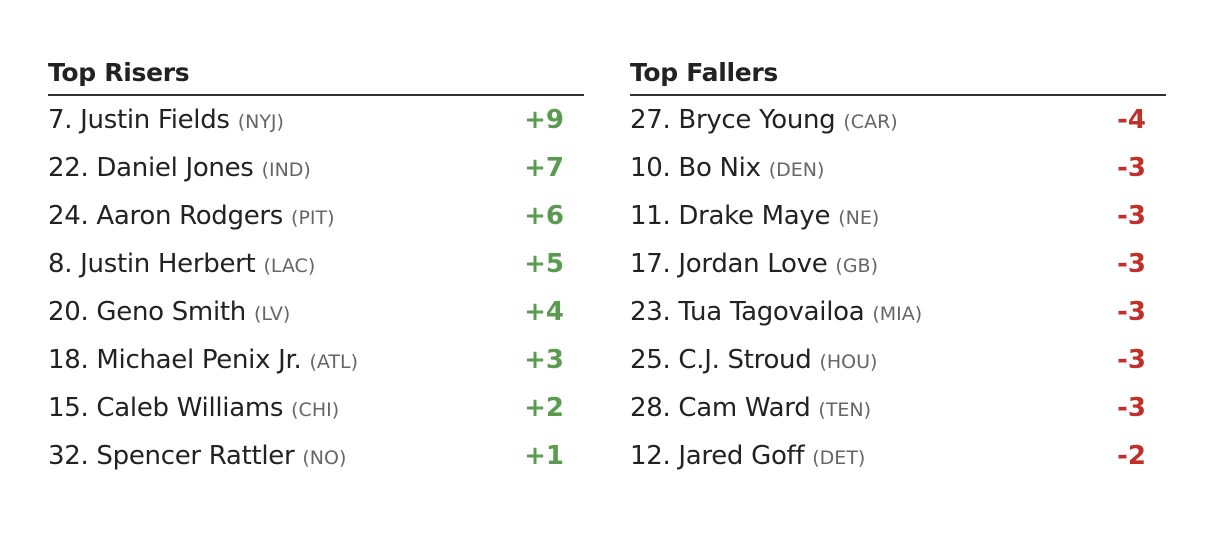 This screenshot has width=1212, height=534. I want to click on row: 32. Spencer Rattler (NO) +1, so click(316, 456).